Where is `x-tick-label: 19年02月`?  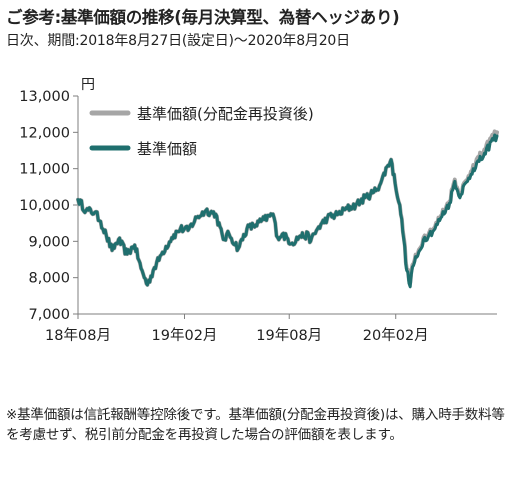
x-tick-label: 19年02月 is located at coordinates (185, 335).